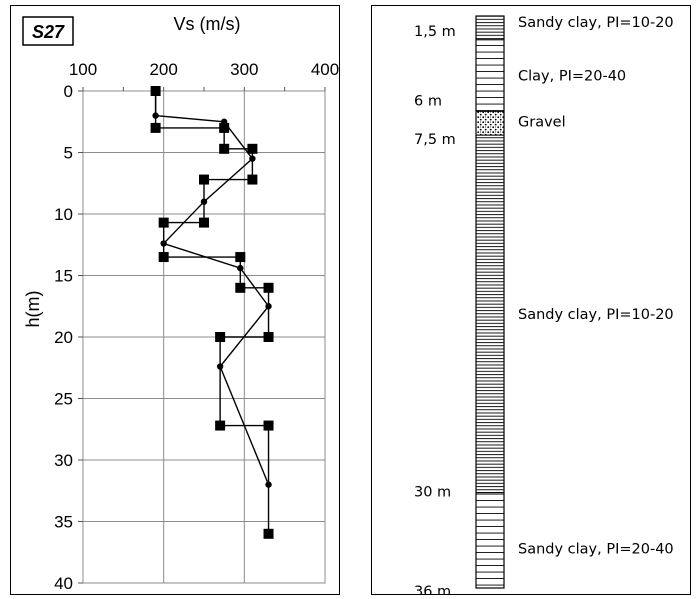 Image resolution: width=699 pixels, height=599 pixels. I want to click on depth-label: 36 m, so click(432, 589).